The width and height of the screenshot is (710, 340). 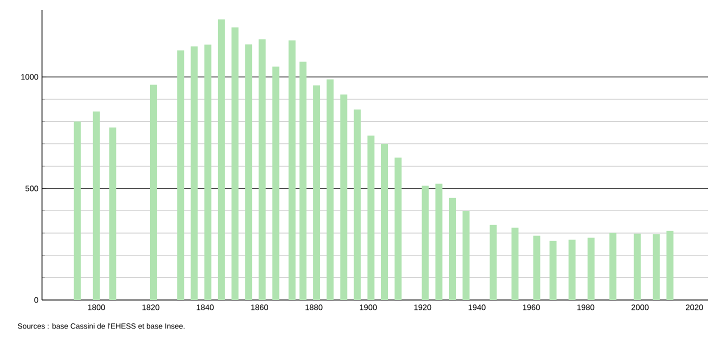 What do you see at coordinates (694, 307) in the screenshot?
I see `x-tick-label: 2020` at bounding box center [694, 307].